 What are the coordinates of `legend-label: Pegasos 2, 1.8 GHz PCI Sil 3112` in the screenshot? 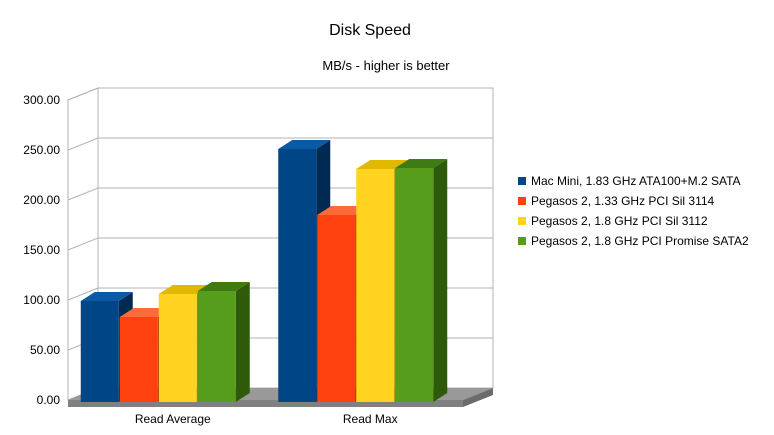 It's located at (619, 221).